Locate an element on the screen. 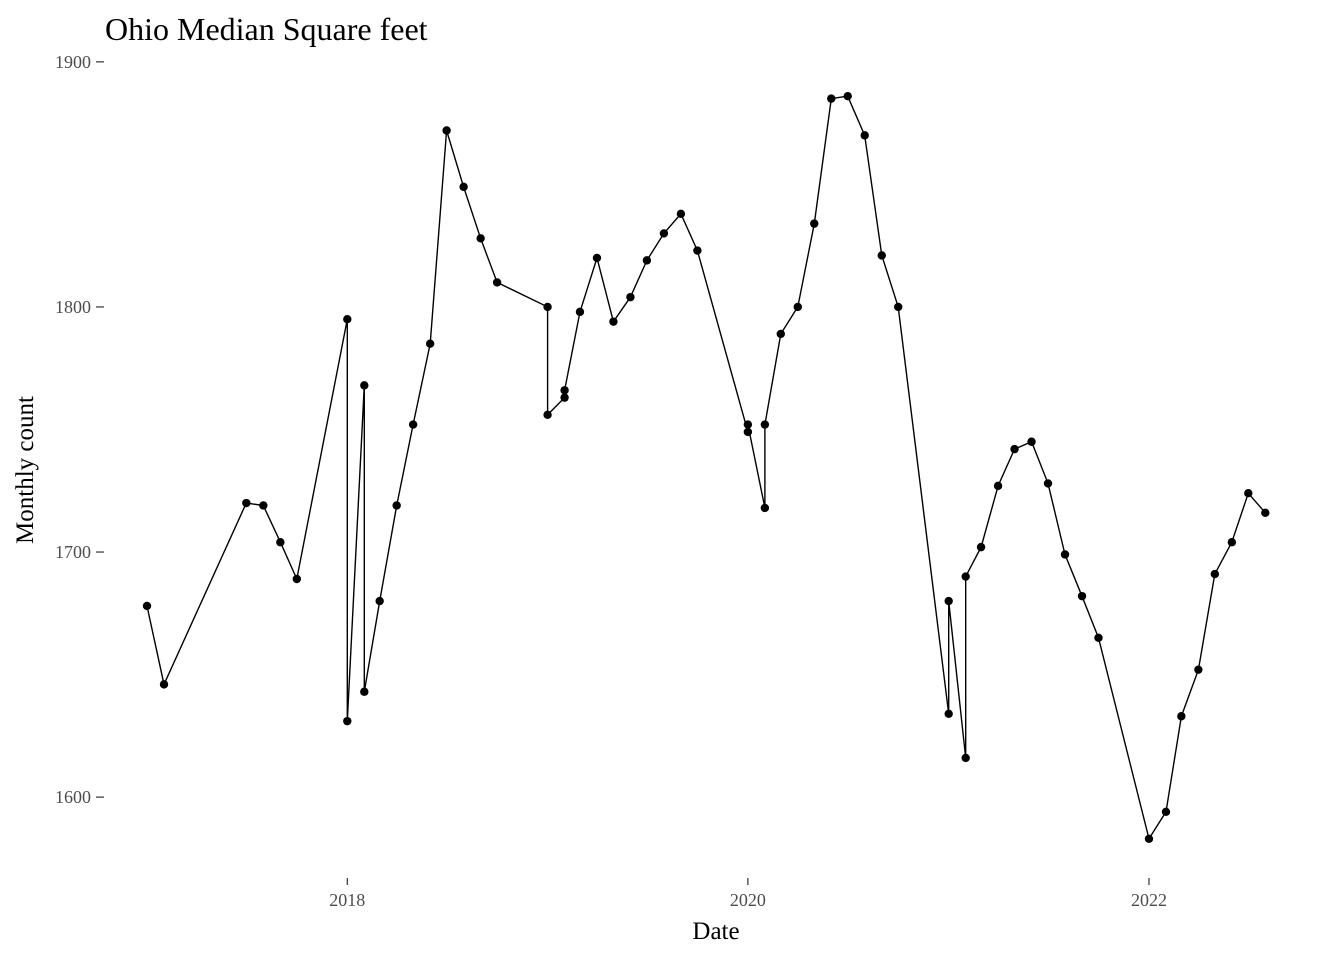  x-tick-label: 2018 is located at coordinates (347, 900).